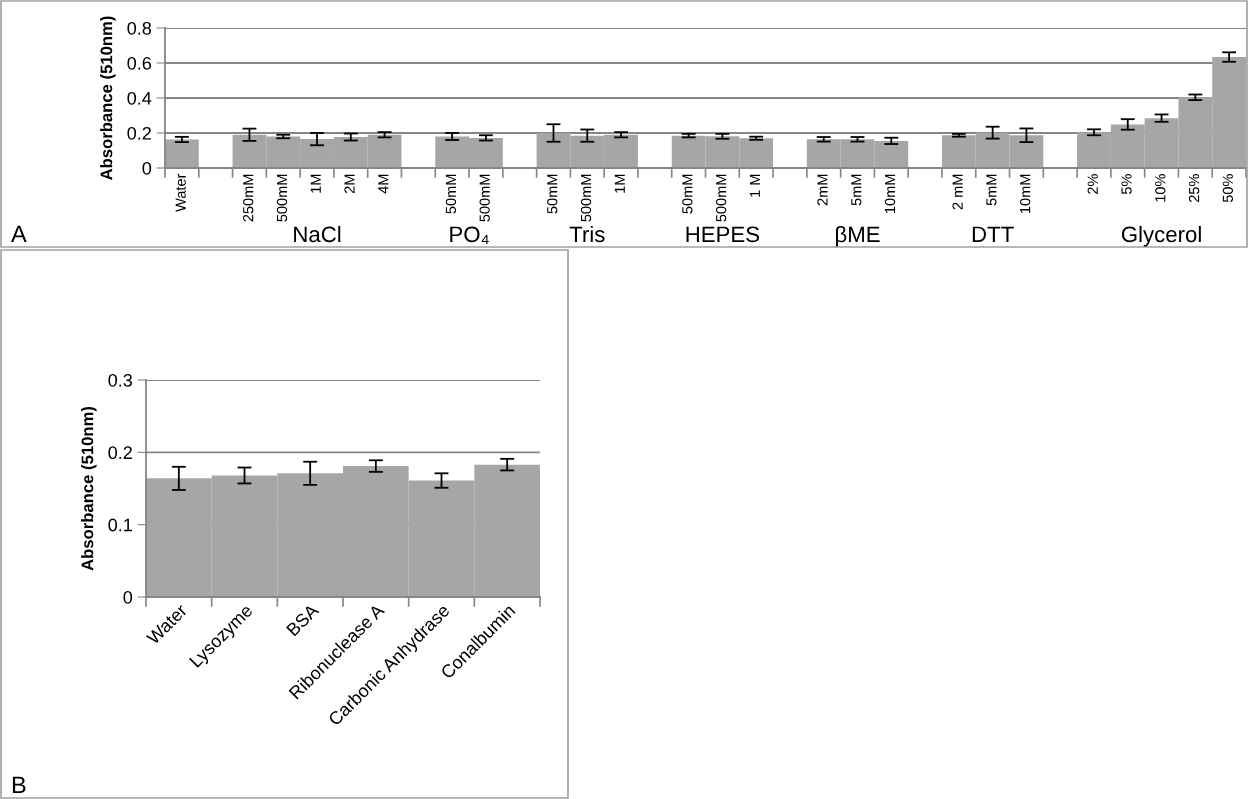 Image resolution: width=1248 pixels, height=799 pixels. Describe the element at coordinates (1194, 188) in the screenshot. I see `x-tick-label: 25%` at that location.